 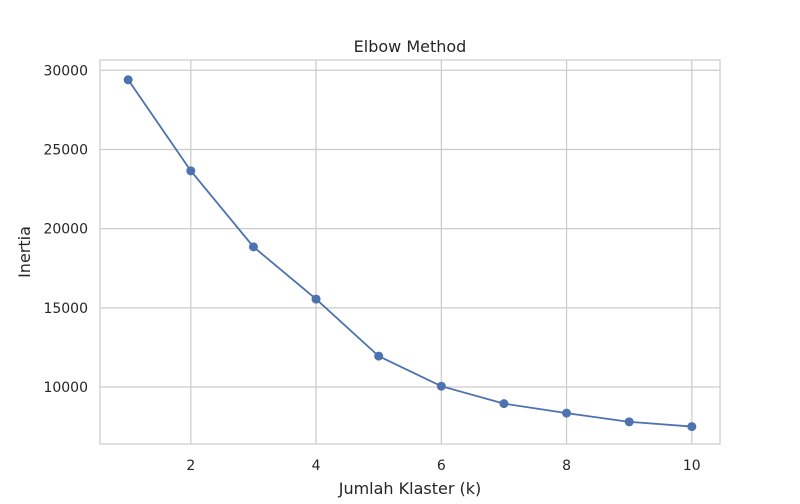 I want to click on x-tick-label: 4, so click(x=316, y=466).